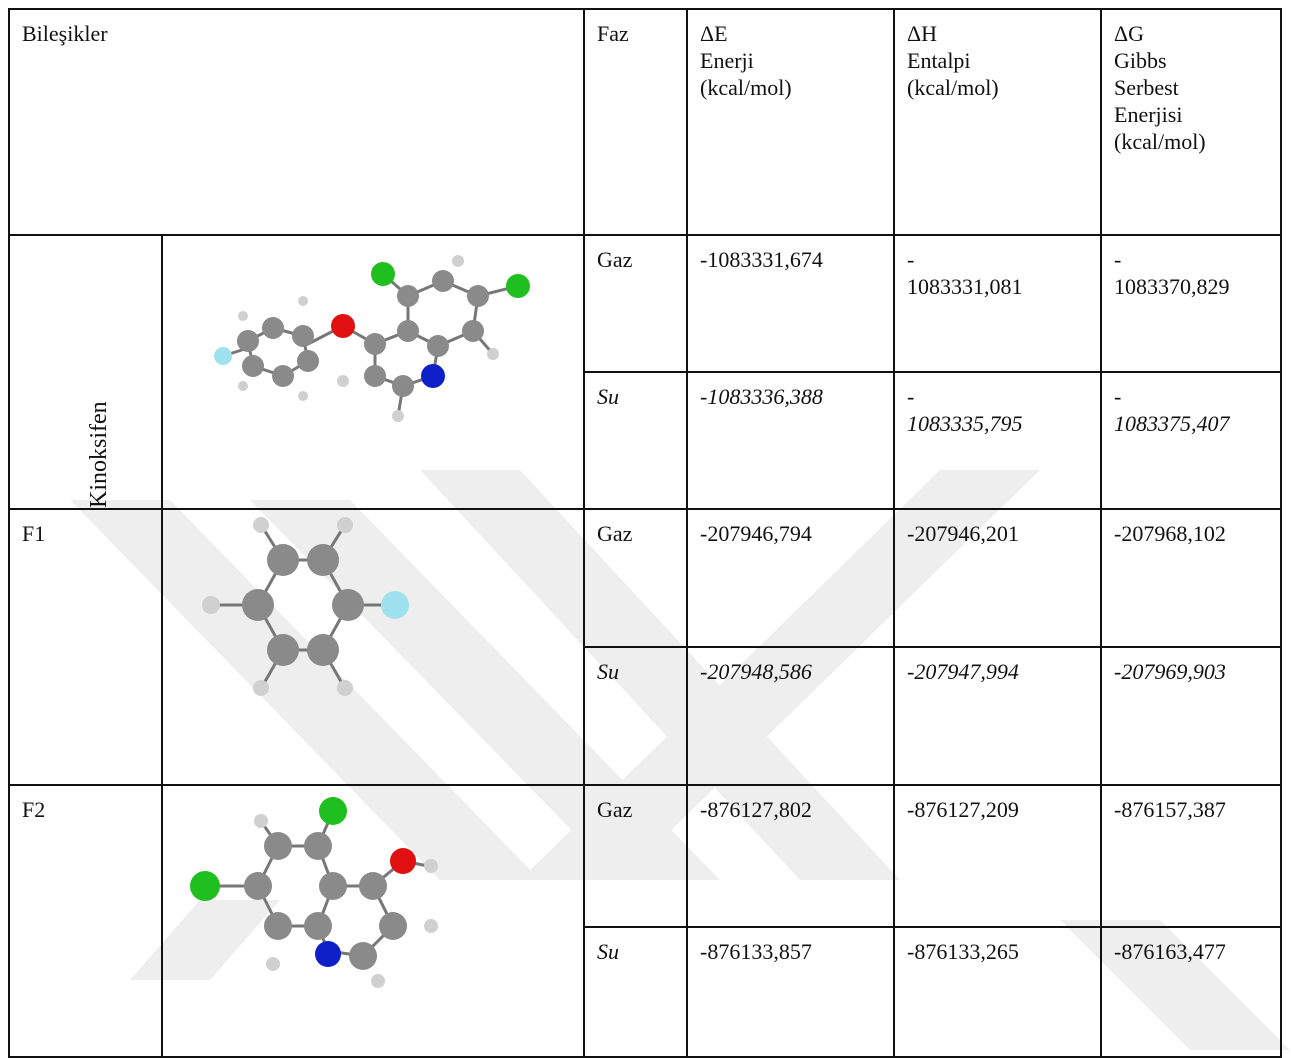 The image size is (1291, 1058). I want to click on header-delta-e: ΔE Enerji (kcal/mol), so click(790, 122).